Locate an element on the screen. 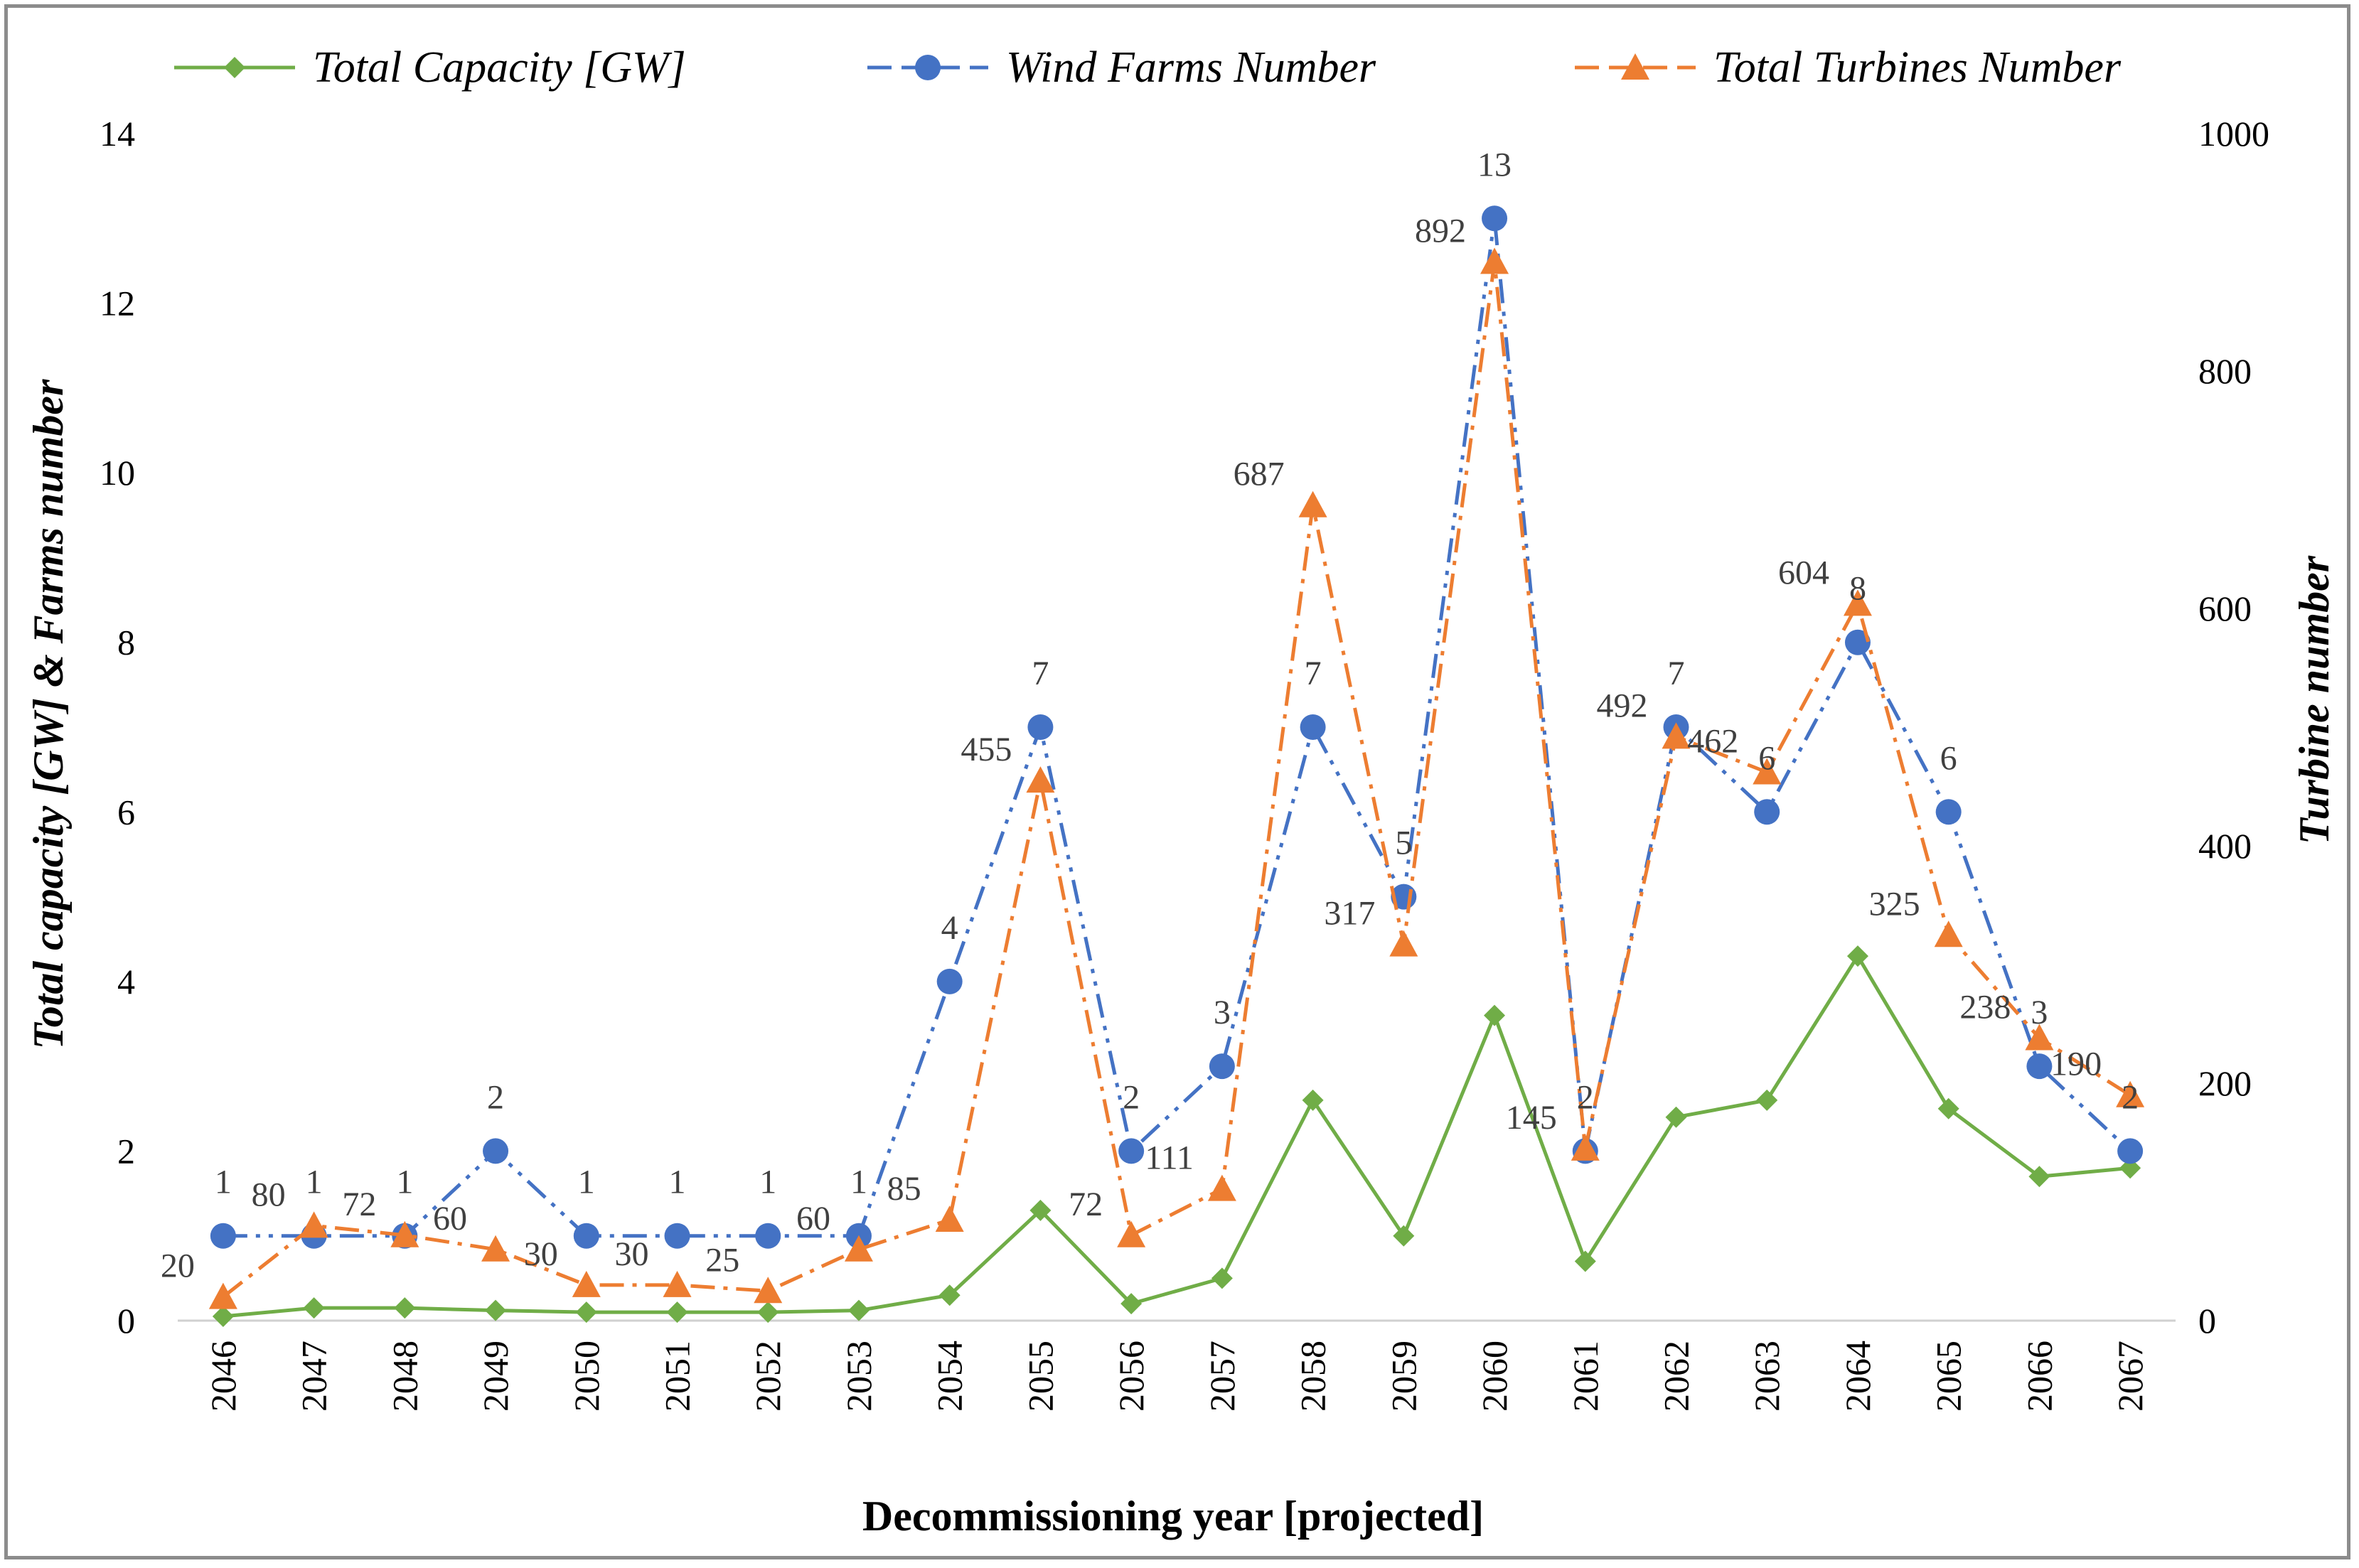 This screenshot has height=1568, width=2359. x-tick-label: 2050 is located at coordinates (586, 1377).